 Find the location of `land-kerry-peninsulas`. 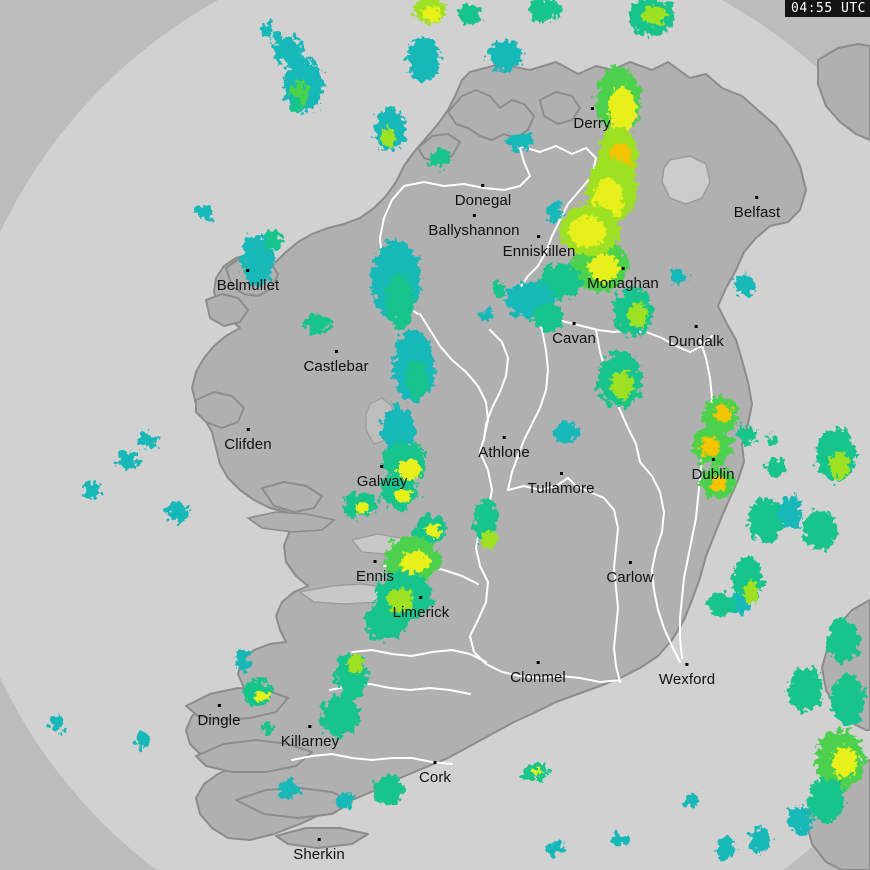

land-kerry-peninsulas is located at coordinates (277, 768).